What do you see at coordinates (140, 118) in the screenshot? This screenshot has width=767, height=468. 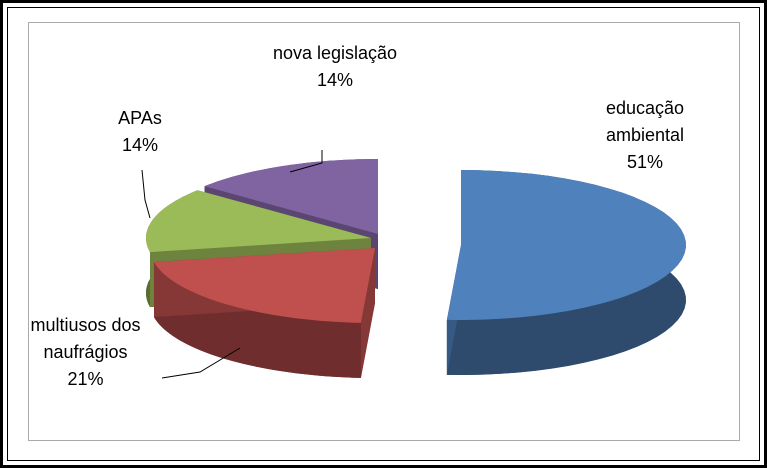 I see `category-label: APAs` at bounding box center [140, 118].